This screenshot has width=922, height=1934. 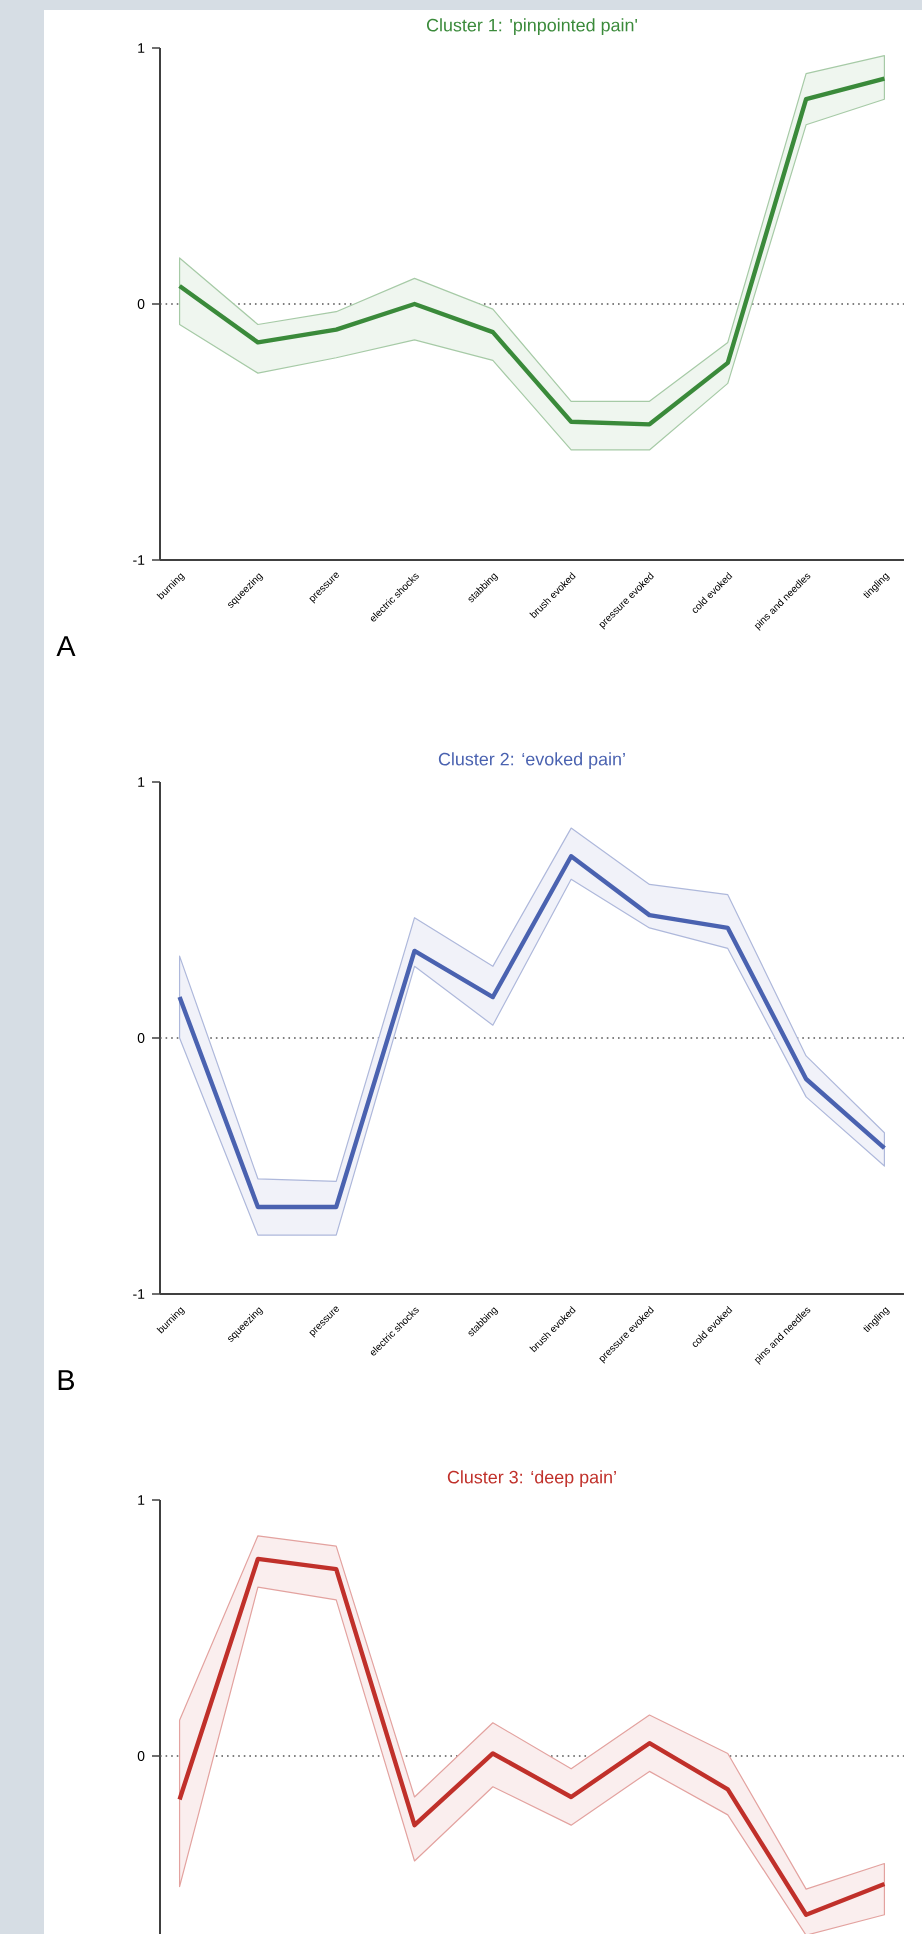 What do you see at coordinates (531, 27) in the screenshot?
I see `chart-title: Cluster 1: 'pinpointed pain'` at bounding box center [531, 27].